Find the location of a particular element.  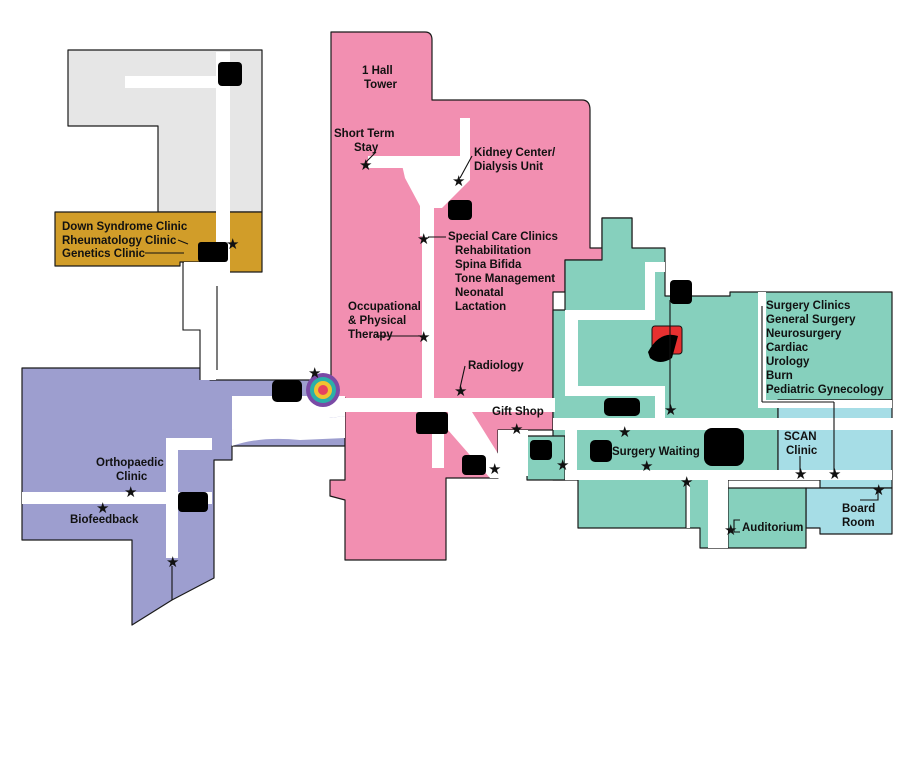

hall-tower-label-line2: Tower is located at coordinates (381, 85).